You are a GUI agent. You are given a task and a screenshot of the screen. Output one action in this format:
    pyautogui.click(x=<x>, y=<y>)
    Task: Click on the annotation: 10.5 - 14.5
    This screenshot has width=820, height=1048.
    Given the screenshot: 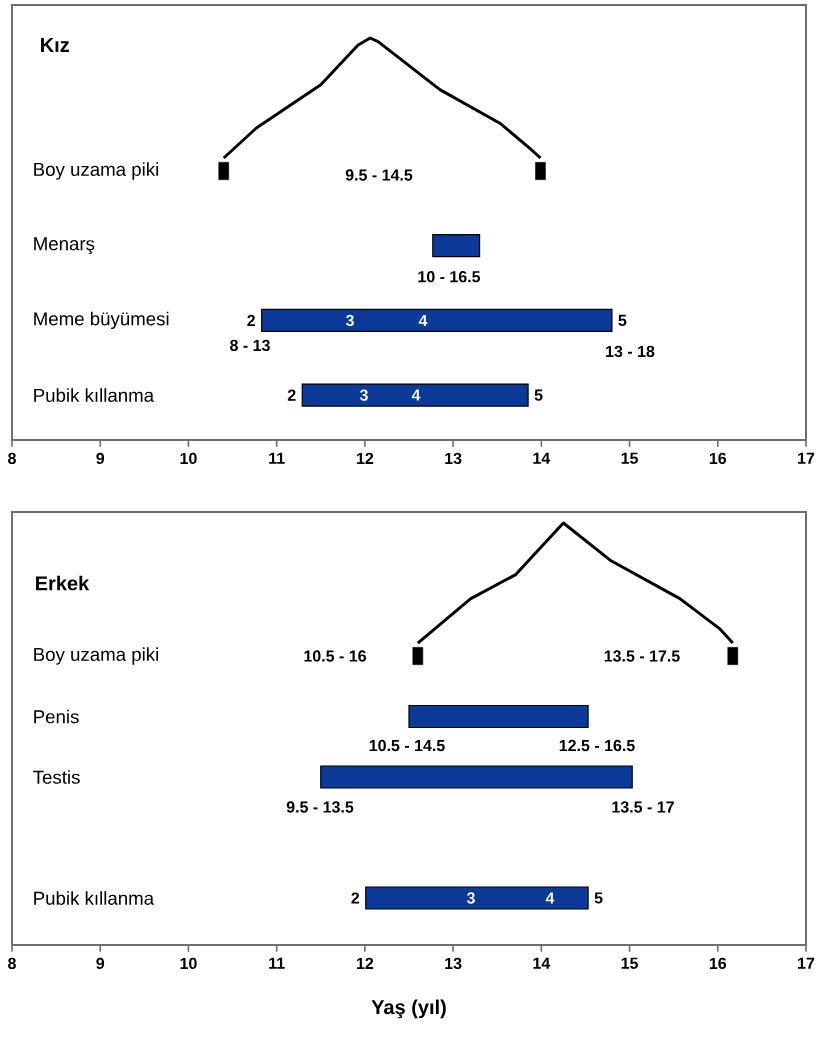 What is the action you would take?
    pyautogui.click(x=407, y=745)
    